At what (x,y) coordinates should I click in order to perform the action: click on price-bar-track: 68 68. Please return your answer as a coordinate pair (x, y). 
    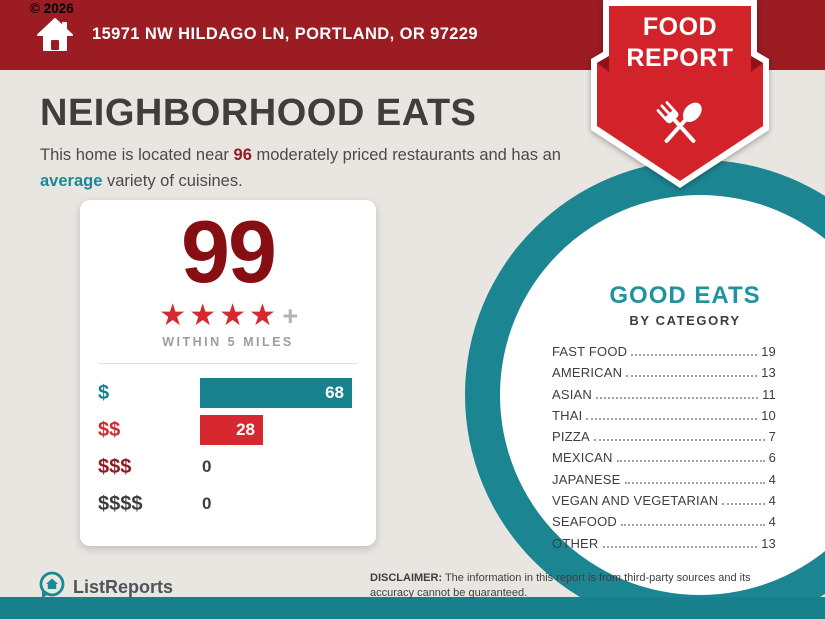
    Looking at the image, I should click on (279, 393).